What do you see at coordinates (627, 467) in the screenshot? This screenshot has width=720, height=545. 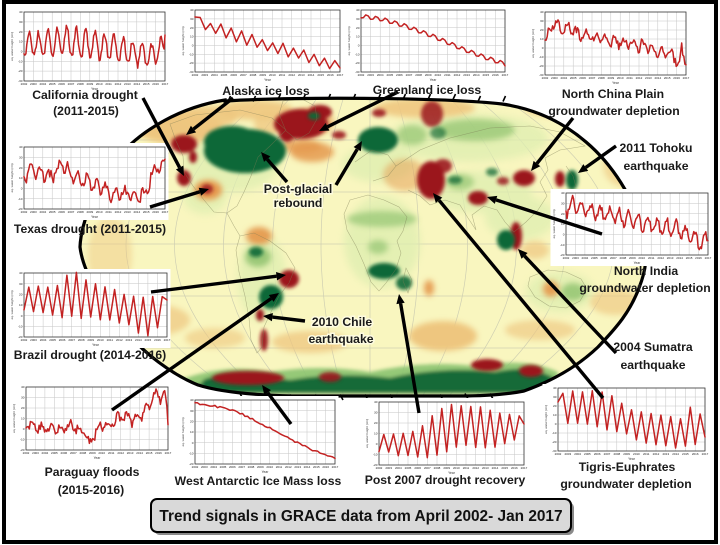 I see `svg-text: Tigris-Euphrates` at bounding box center [627, 467].